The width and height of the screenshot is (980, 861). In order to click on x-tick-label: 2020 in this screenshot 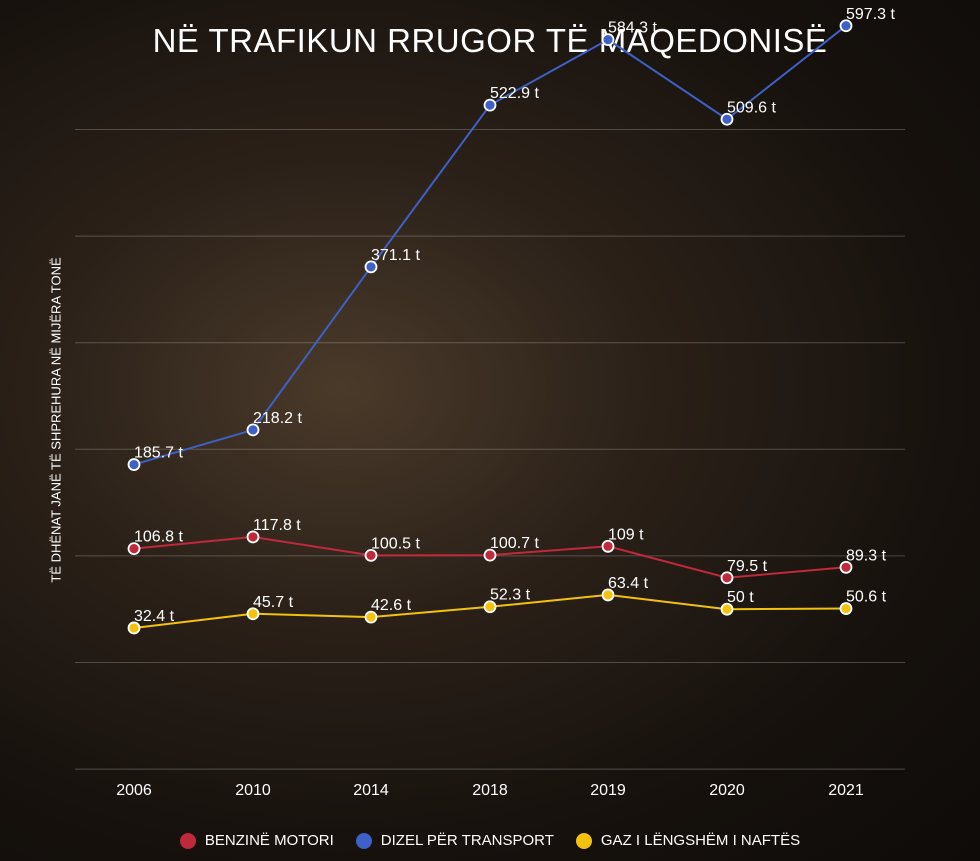, I will do `click(727, 790)`.